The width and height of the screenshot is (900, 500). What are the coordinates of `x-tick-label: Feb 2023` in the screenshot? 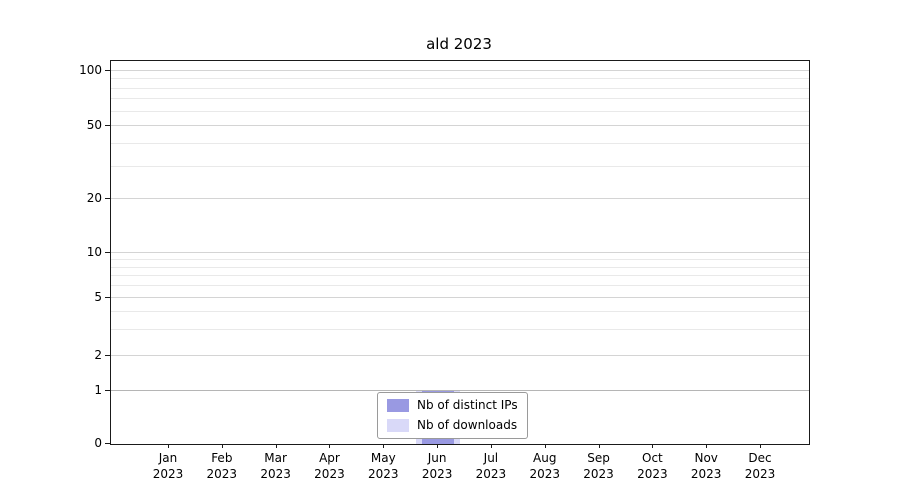 It's located at (222, 466).